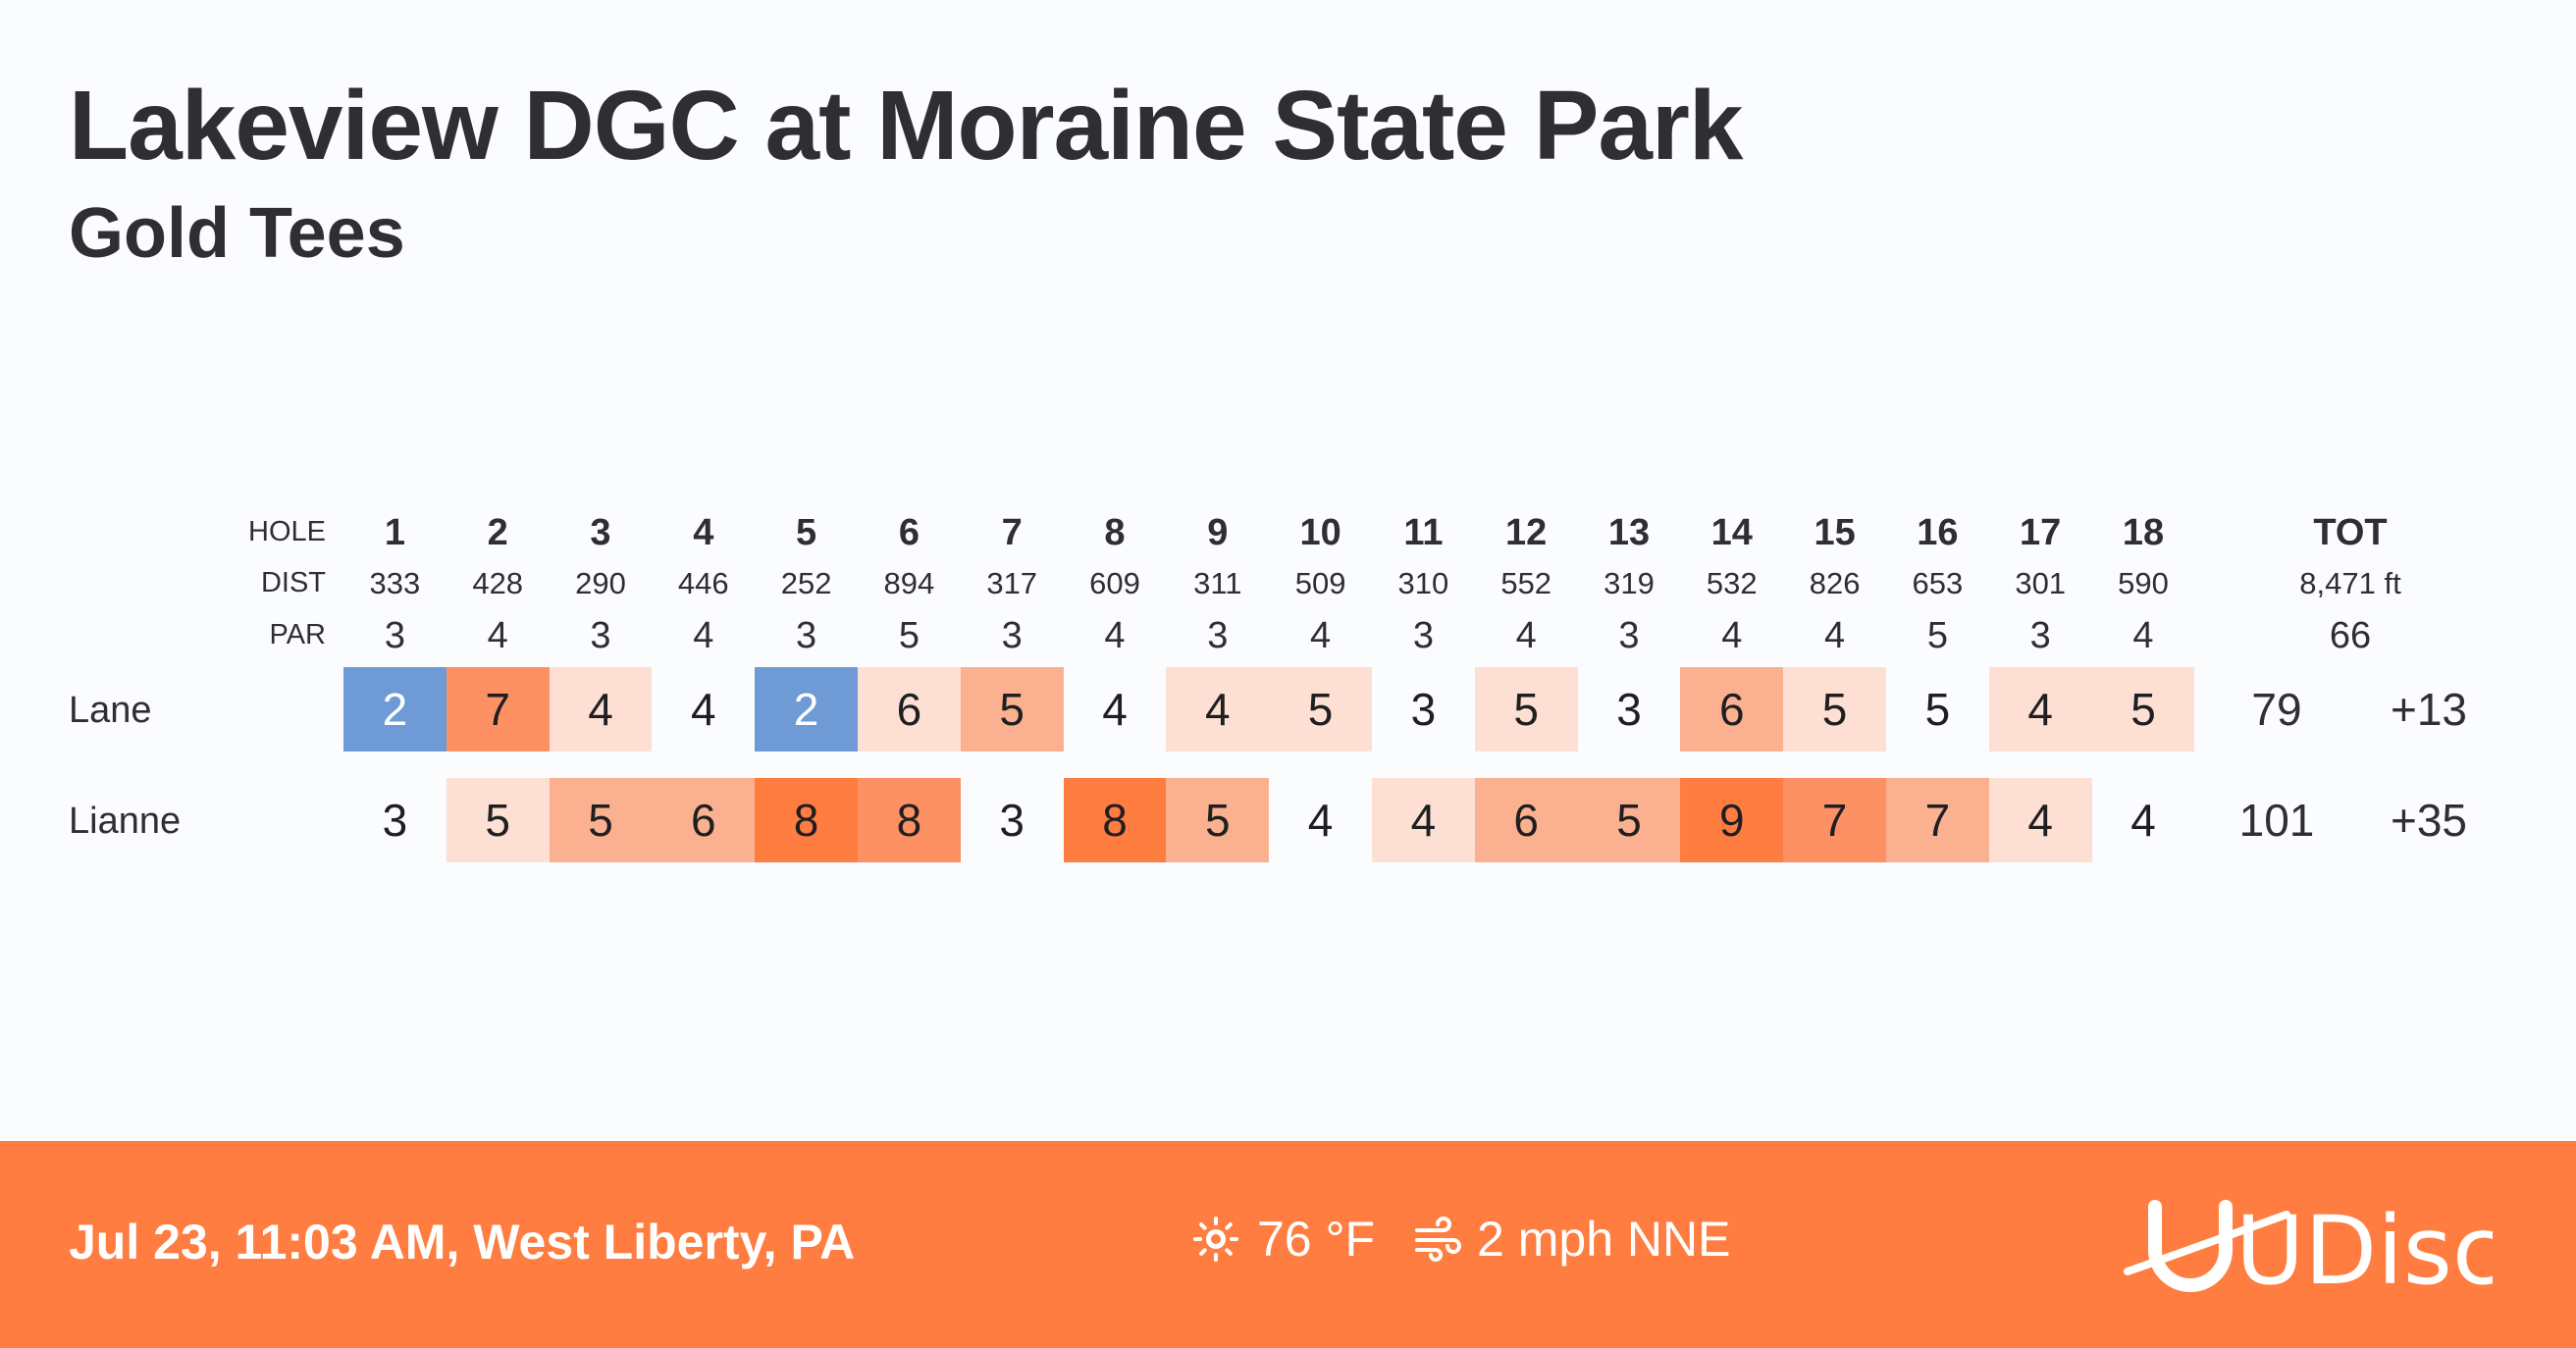 This screenshot has height=1348, width=2576. What do you see at coordinates (1937, 635) in the screenshot?
I see `hole-par: 5` at bounding box center [1937, 635].